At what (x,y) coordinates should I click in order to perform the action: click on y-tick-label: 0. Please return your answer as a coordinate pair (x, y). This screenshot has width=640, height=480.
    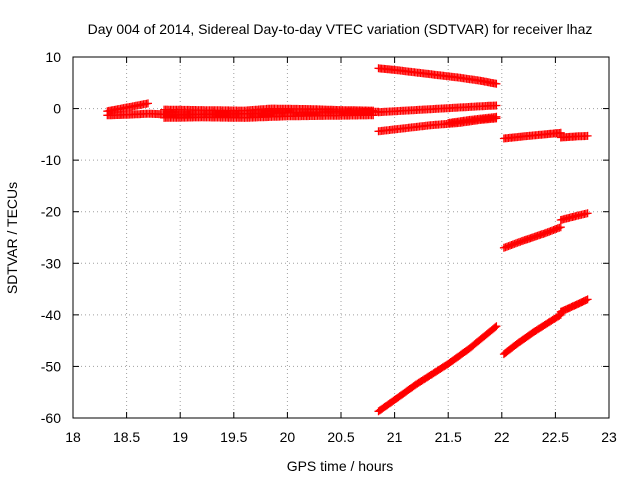
    Looking at the image, I should click on (57, 109).